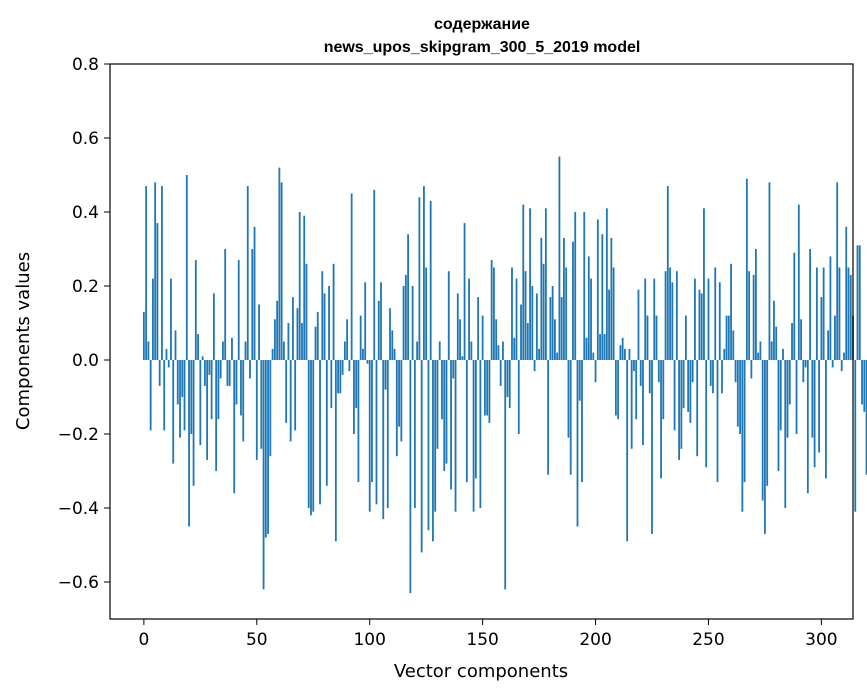 Image resolution: width=867 pixels, height=696 pixels. I want to click on chart-subtitle: news_upos_skipgram_300_5_2019 model, so click(482, 47).